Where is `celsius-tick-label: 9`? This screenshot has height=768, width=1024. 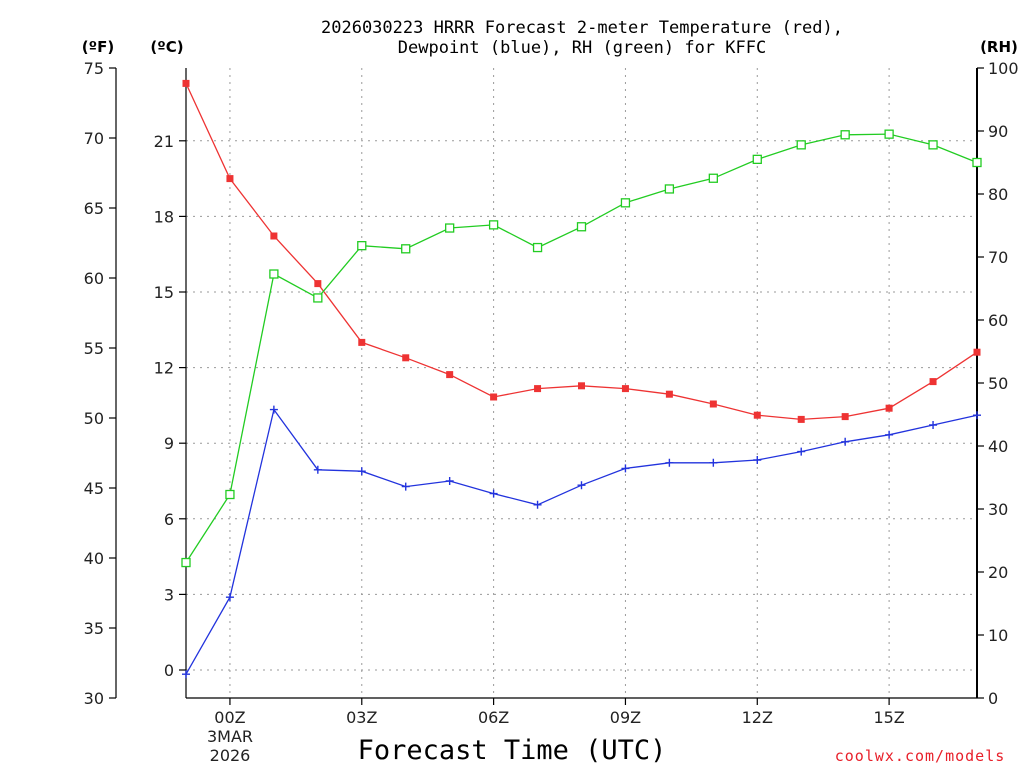
celsius-tick-label: 9 is located at coordinates (169, 443).